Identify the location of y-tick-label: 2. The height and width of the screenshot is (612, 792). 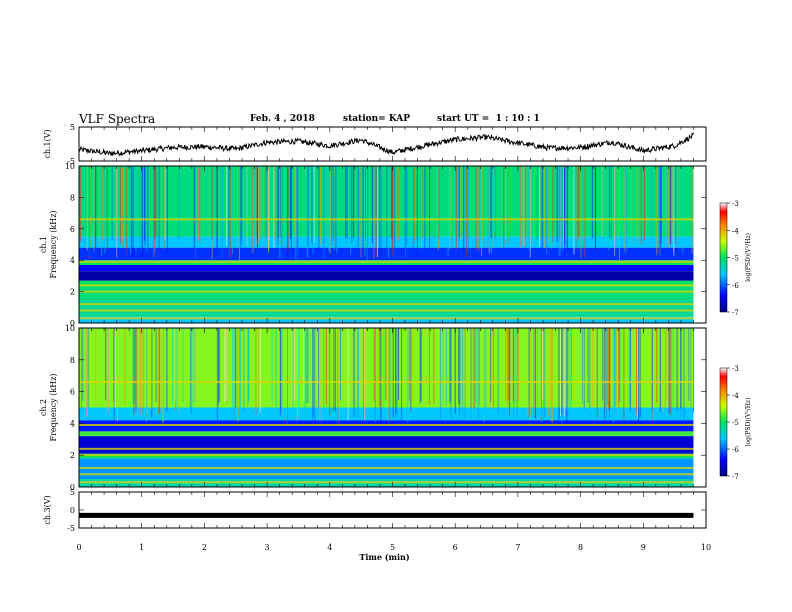
(72, 292).